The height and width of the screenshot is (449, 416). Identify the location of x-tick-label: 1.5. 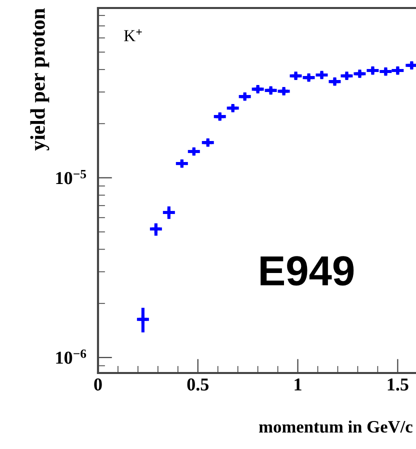
(398, 384).